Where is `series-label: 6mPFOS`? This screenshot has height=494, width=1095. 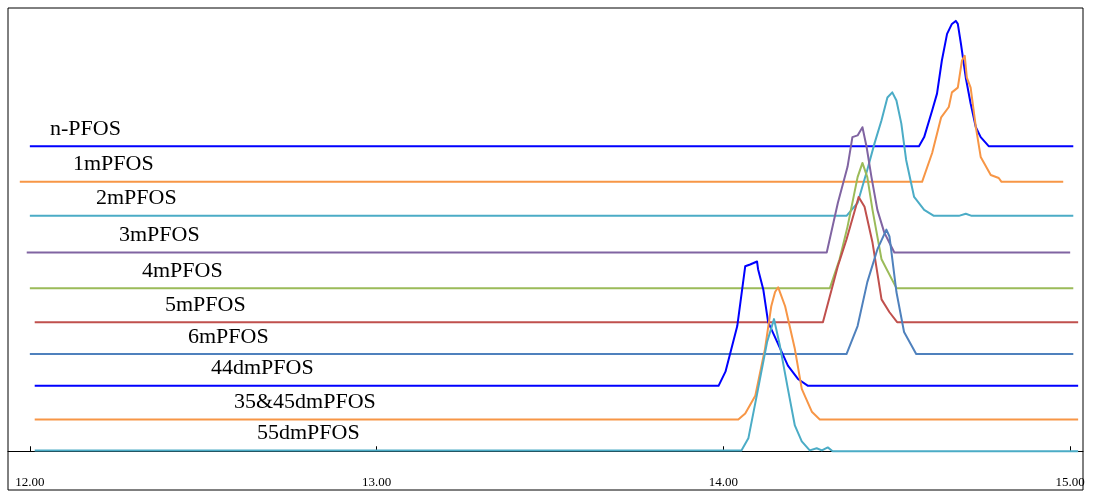
series-label: 6mPFOS is located at coordinates (228, 335).